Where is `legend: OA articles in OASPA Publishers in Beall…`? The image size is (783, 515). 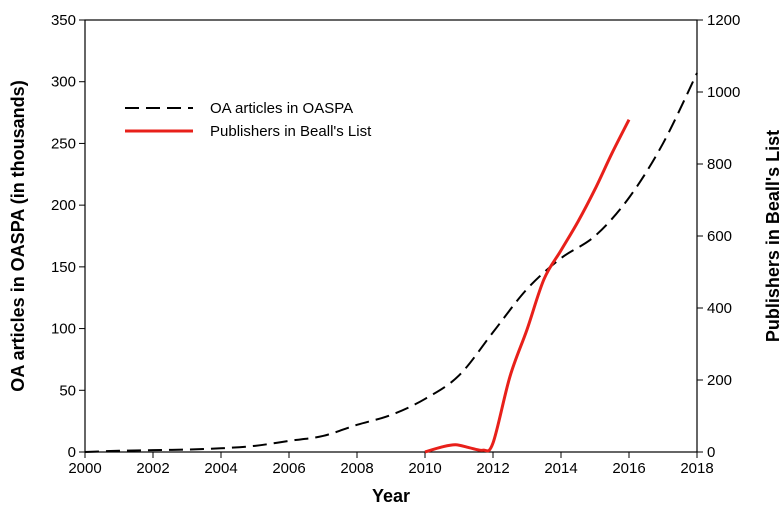 legend: OA articles in OASPA Publishers in Beall… is located at coordinates (248, 120).